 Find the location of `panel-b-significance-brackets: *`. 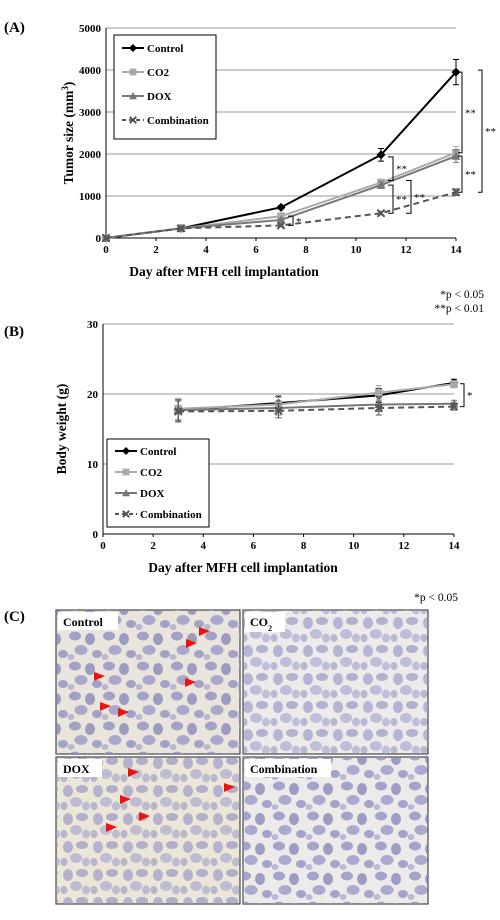

panel-b-significance-brackets: * is located at coordinates (466, 395).